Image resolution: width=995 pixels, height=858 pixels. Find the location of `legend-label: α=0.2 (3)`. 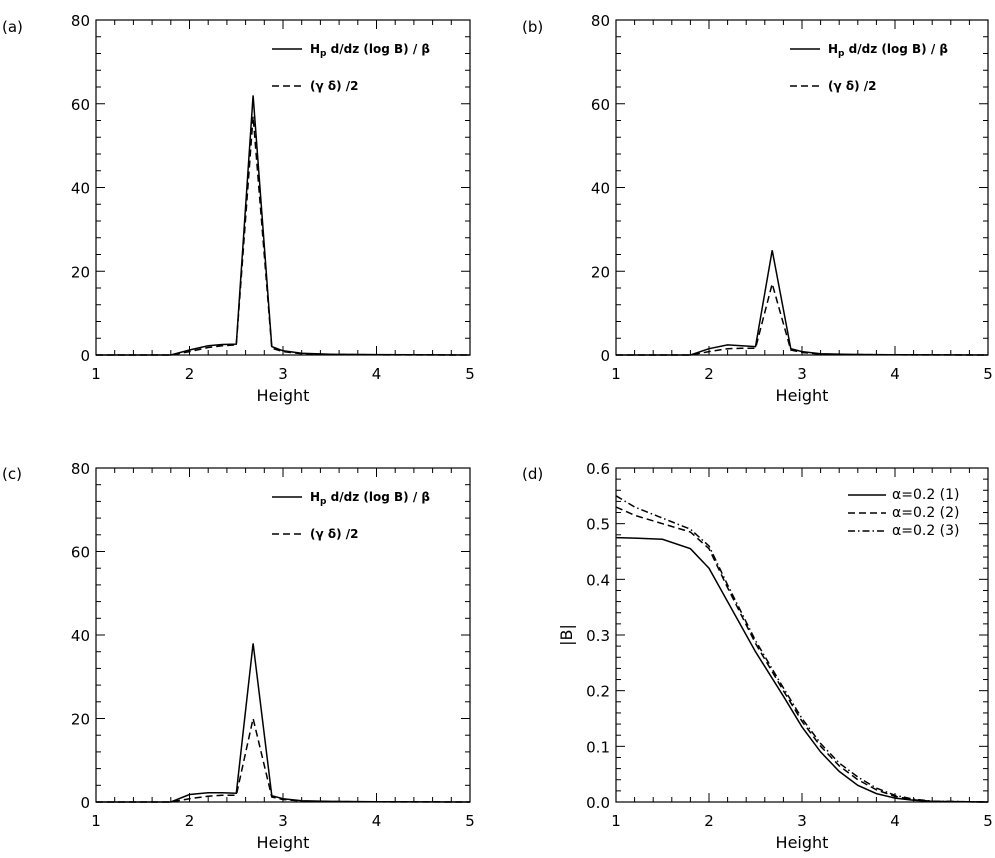

legend-label: α=0.2 (3) is located at coordinates (926, 531).